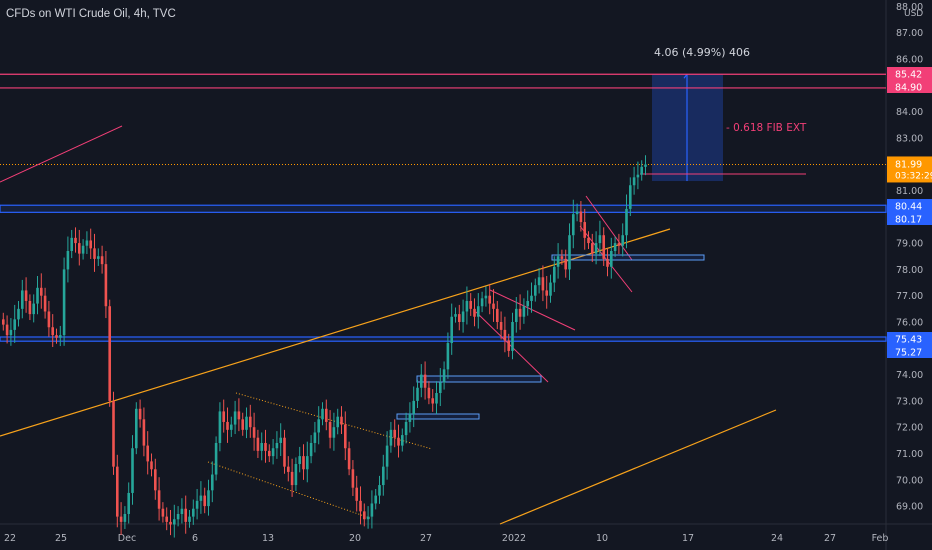 Image resolution: width=932 pixels, height=550 pixels. What do you see at coordinates (628, 257) in the screenshot?
I see `support-box-wedge` at bounding box center [628, 257].